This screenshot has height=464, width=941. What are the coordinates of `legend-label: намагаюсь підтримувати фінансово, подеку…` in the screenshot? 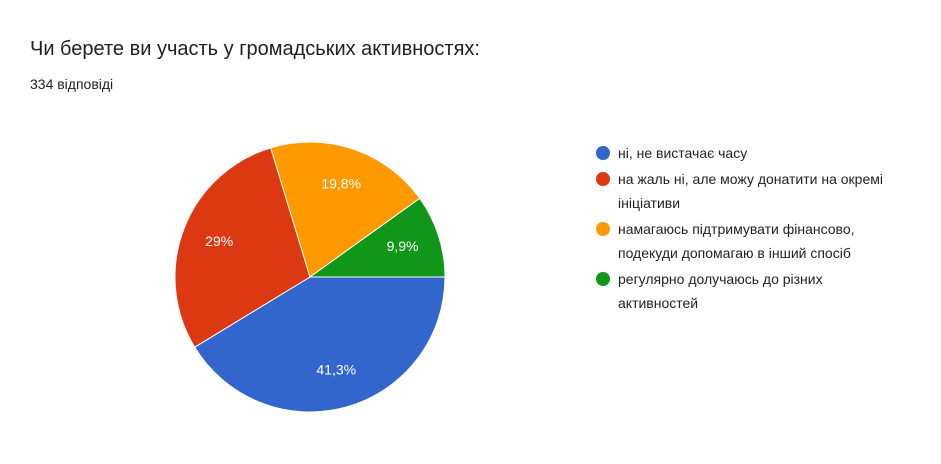 It's located at (736, 241).